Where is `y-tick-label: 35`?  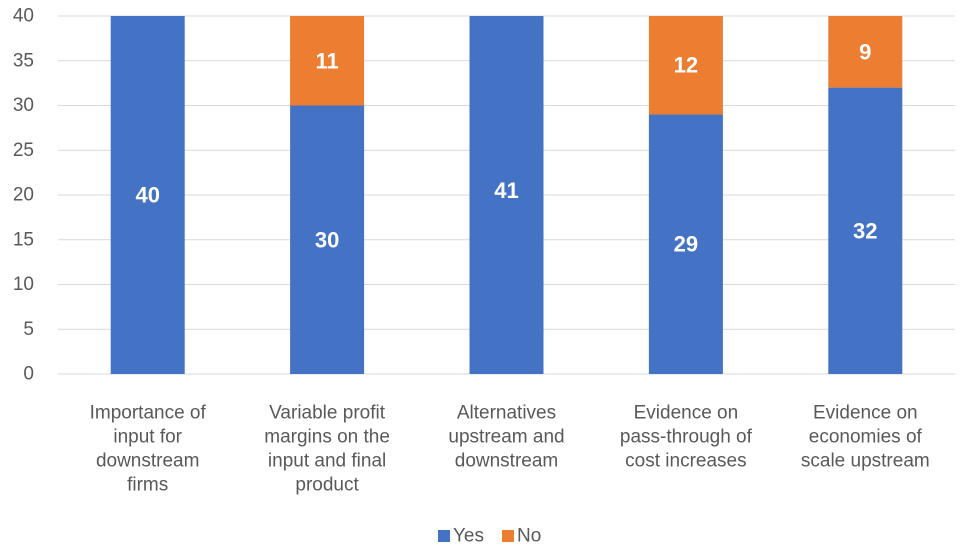
y-tick-label: 35 is located at coordinates (23, 60).